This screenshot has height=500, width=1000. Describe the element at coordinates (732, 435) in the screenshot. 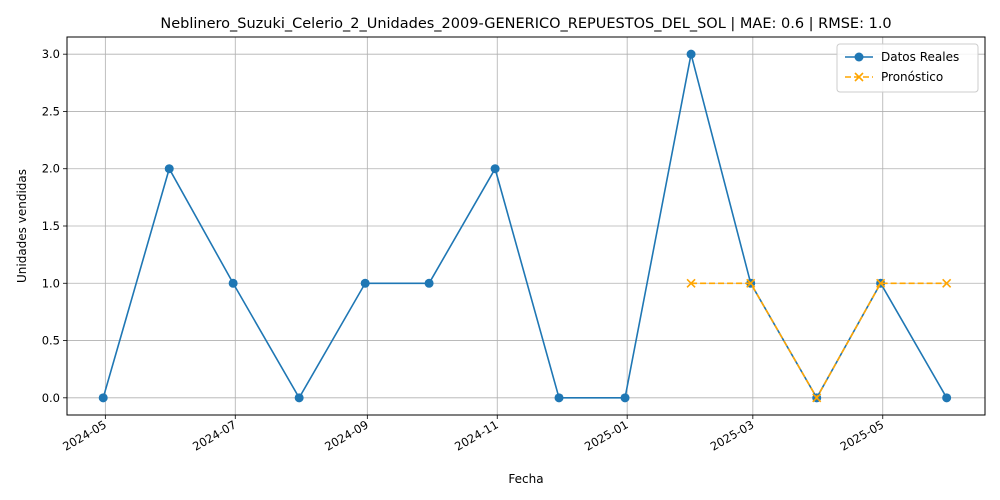

I see `x-tick-label: 2025-03` at that location.